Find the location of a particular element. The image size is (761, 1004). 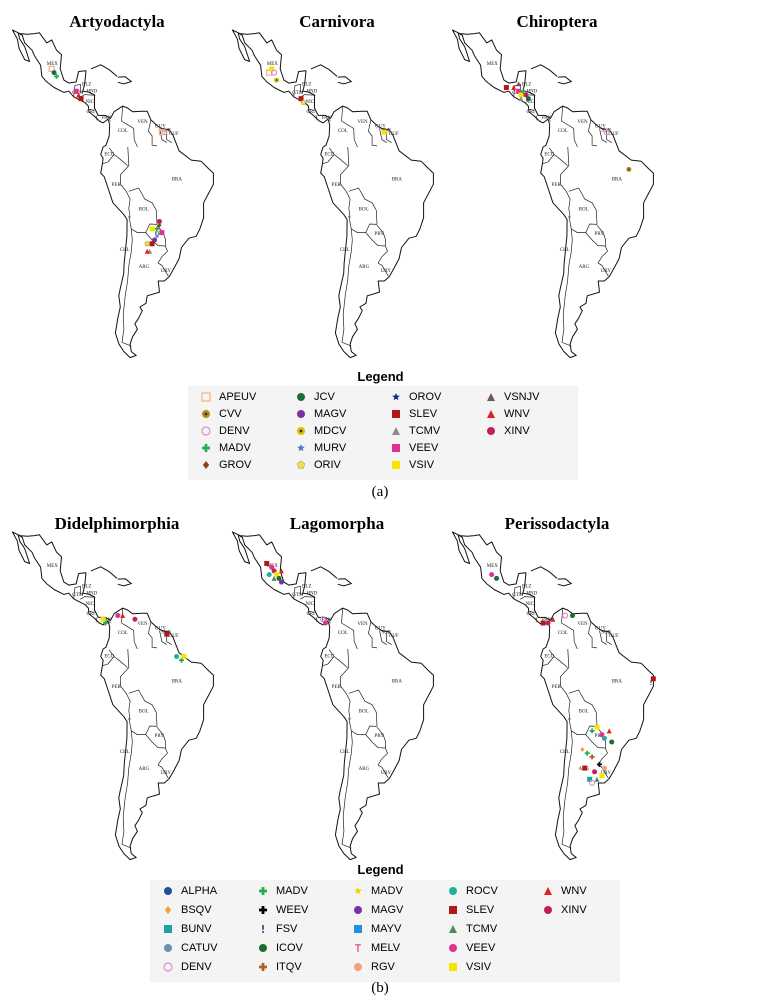

marker-xinv is located at coordinates (526, 95).